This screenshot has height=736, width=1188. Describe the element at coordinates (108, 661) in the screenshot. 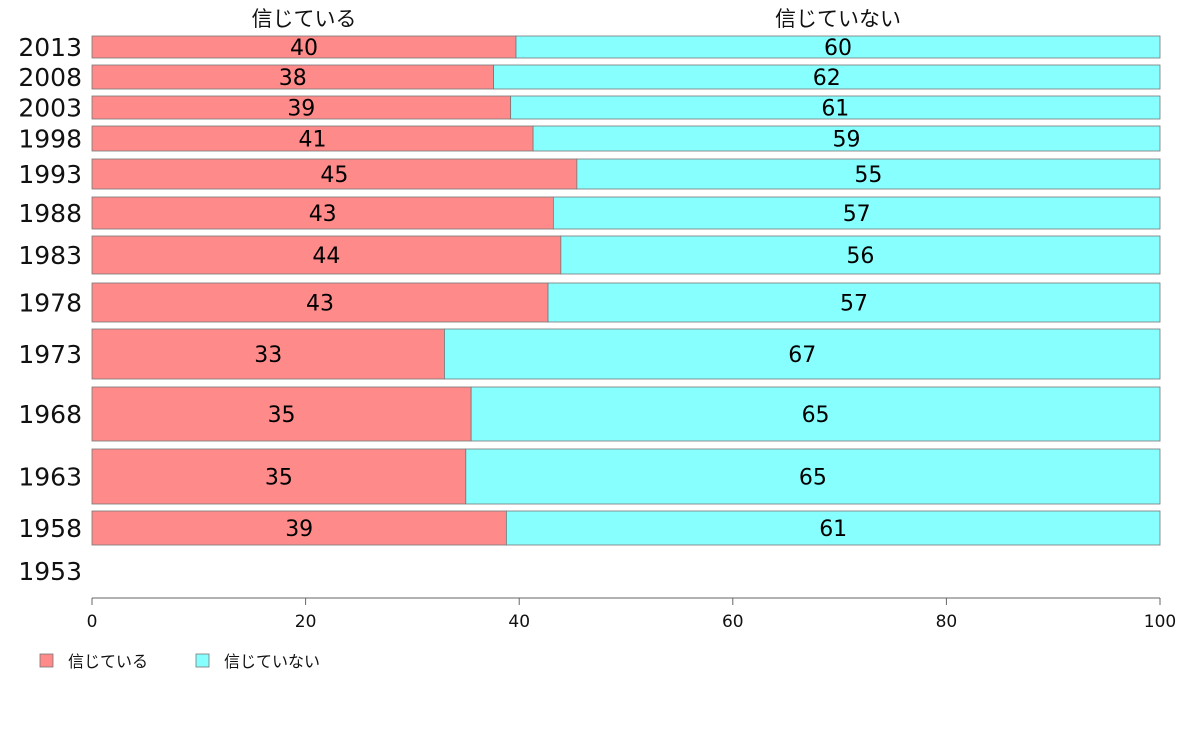

I see `legend-label-0: 信じている` at that location.